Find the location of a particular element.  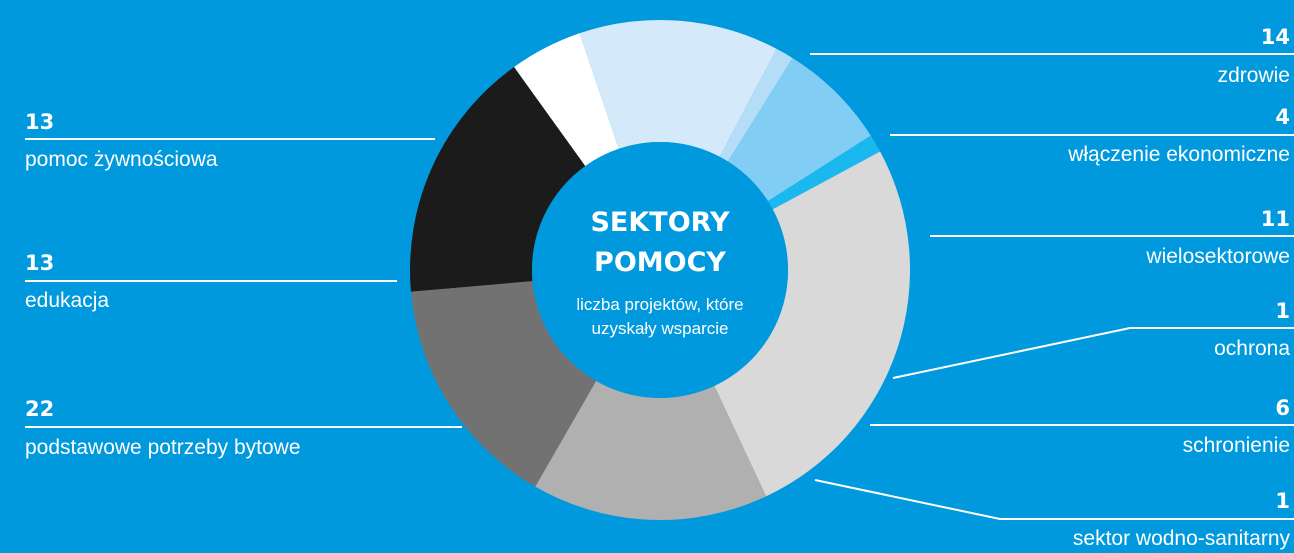

slice-ochrona is located at coordinates (756, 105).